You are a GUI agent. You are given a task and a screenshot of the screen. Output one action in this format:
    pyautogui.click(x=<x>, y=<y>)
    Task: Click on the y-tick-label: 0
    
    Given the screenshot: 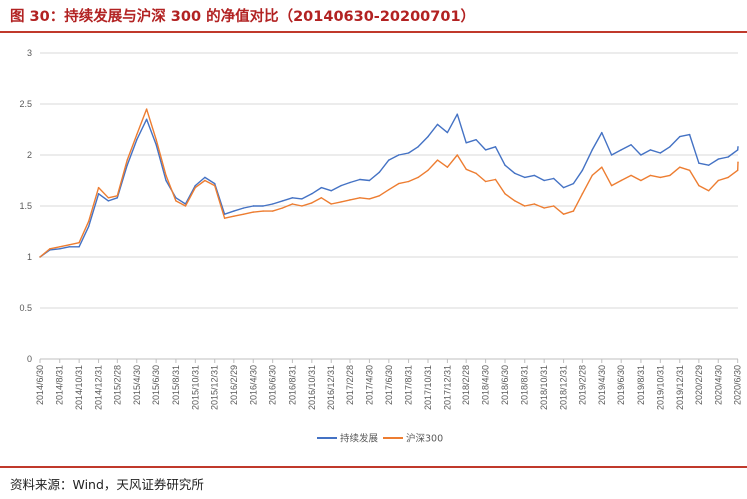 What is the action you would take?
    pyautogui.click(x=29, y=359)
    